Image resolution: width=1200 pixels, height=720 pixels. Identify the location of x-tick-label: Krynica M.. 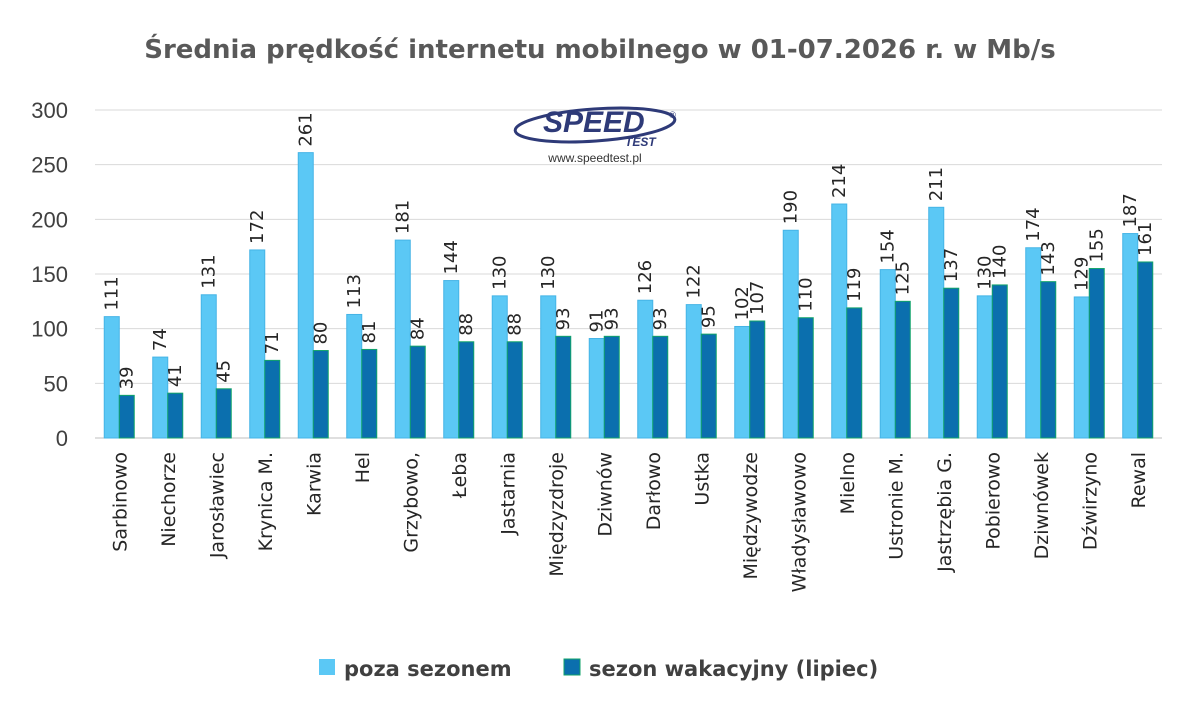
(266, 501).